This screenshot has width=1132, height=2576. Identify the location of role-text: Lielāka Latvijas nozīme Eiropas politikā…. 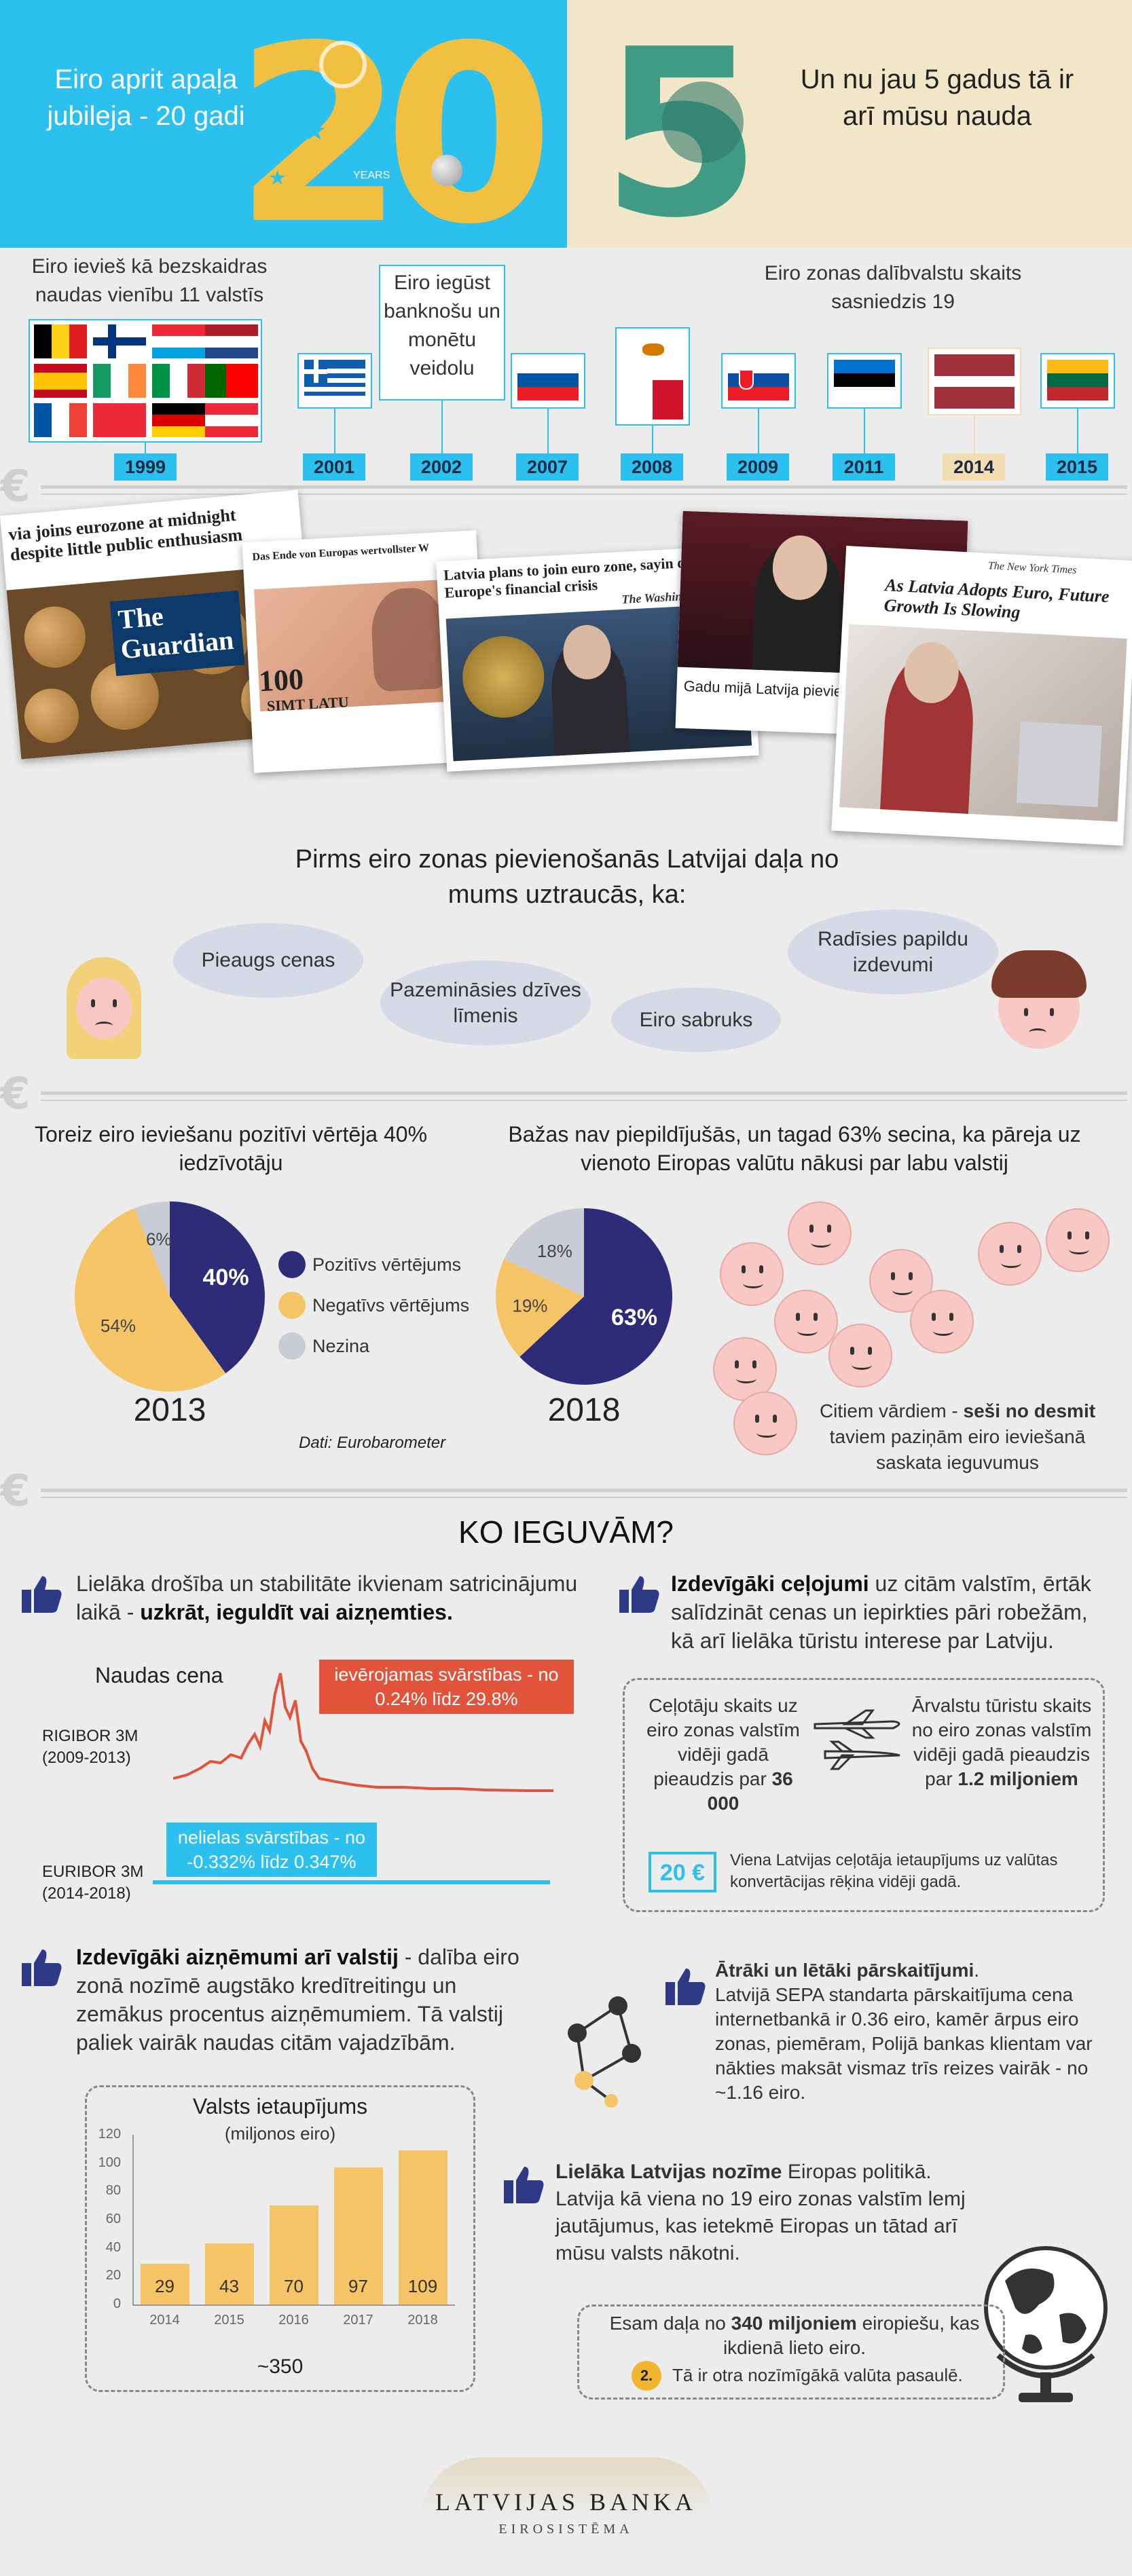
(760, 2213).